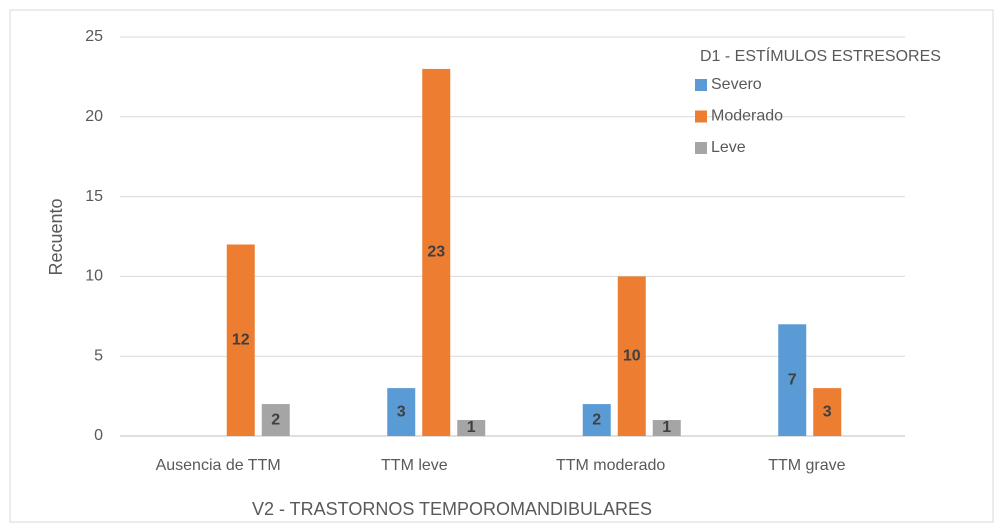  What do you see at coordinates (94, 196) in the screenshot?
I see `y-tick-label: 15` at bounding box center [94, 196].